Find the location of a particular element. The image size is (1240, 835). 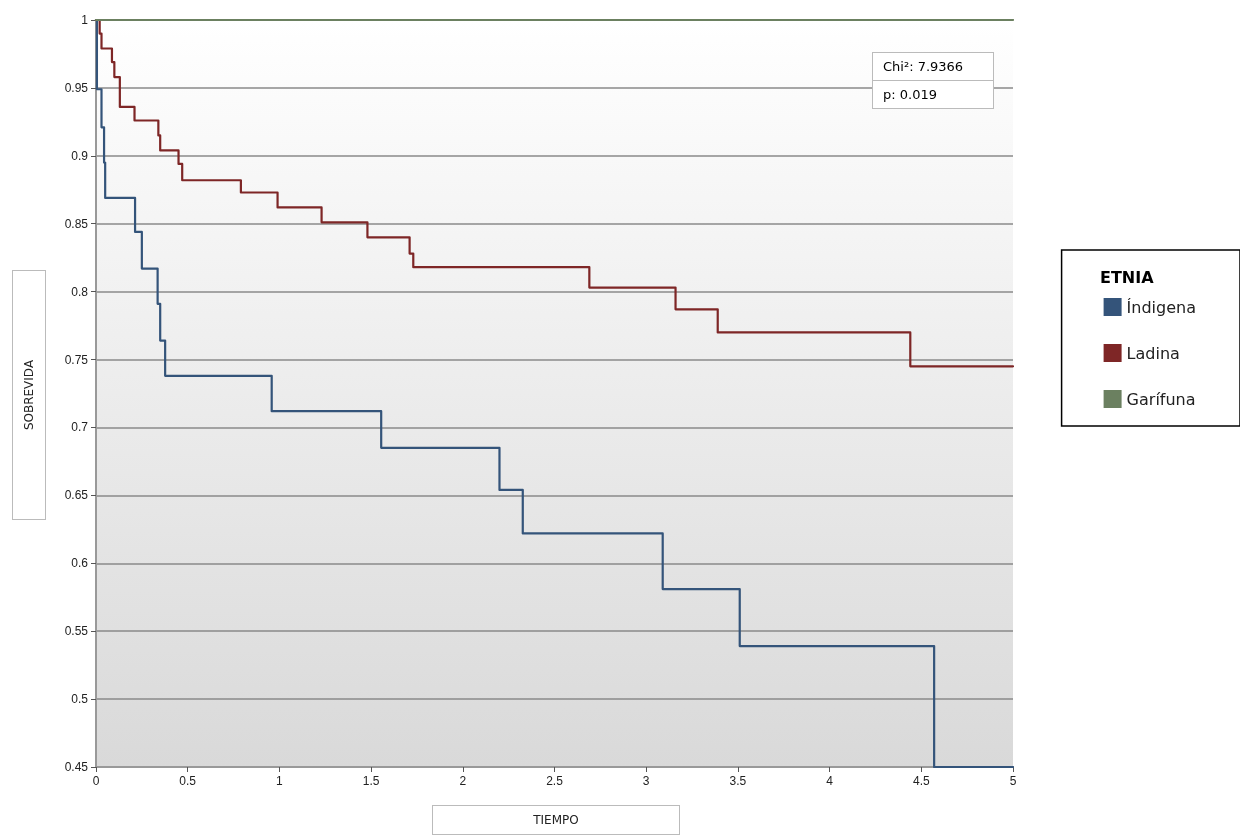

legend-label: Ladina is located at coordinates (1153, 353).